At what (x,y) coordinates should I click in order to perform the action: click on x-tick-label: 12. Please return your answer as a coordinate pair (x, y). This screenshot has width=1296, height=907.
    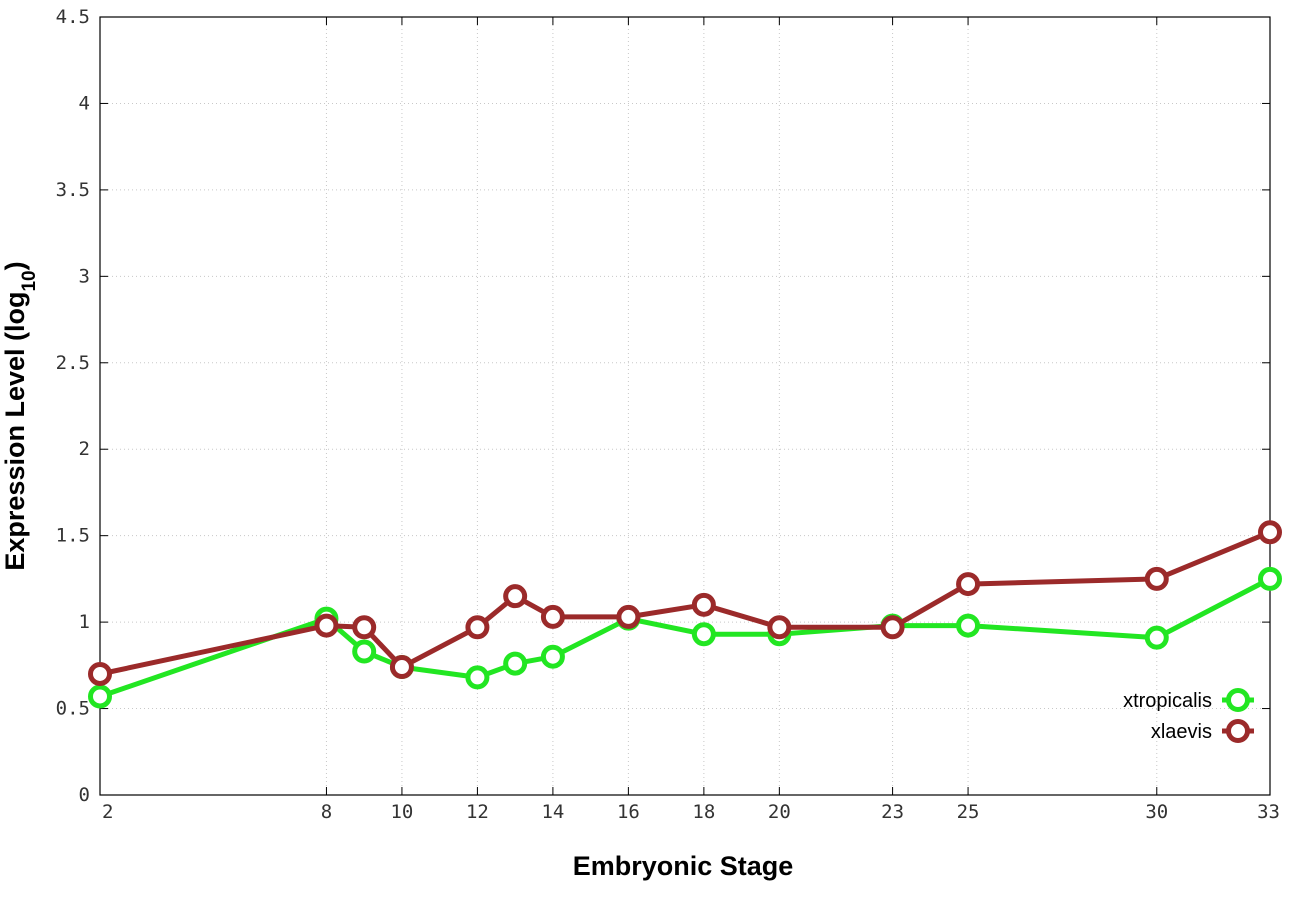
    Looking at the image, I should click on (477, 812).